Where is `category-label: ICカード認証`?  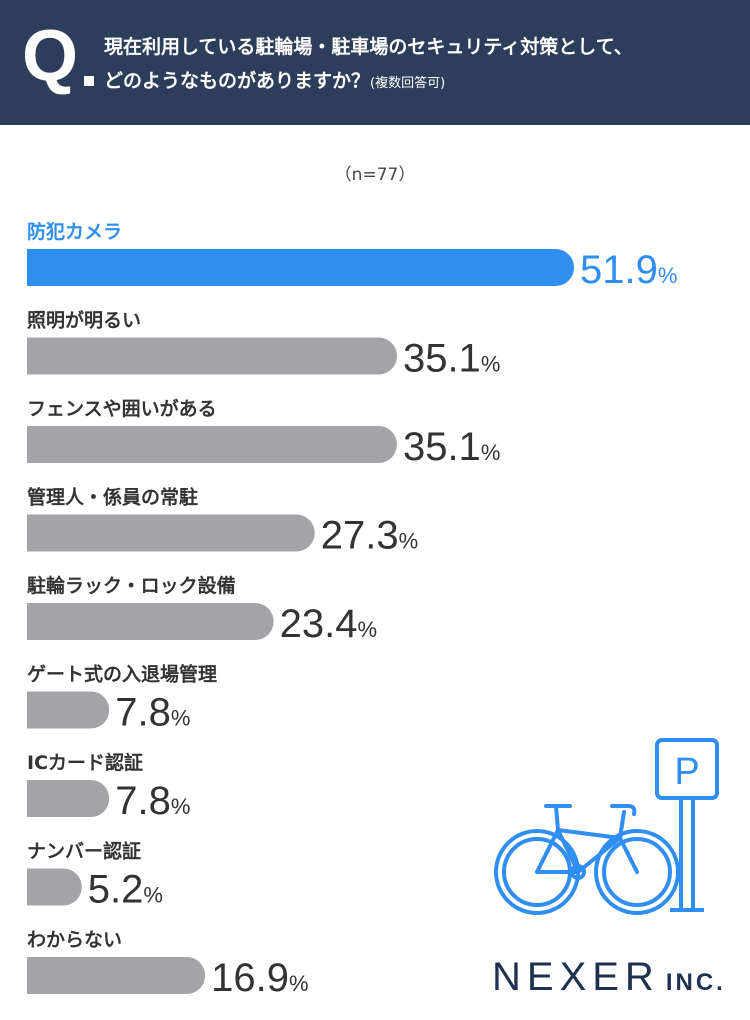
category-label: ICカード認証 is located at coordinates (85, 762).